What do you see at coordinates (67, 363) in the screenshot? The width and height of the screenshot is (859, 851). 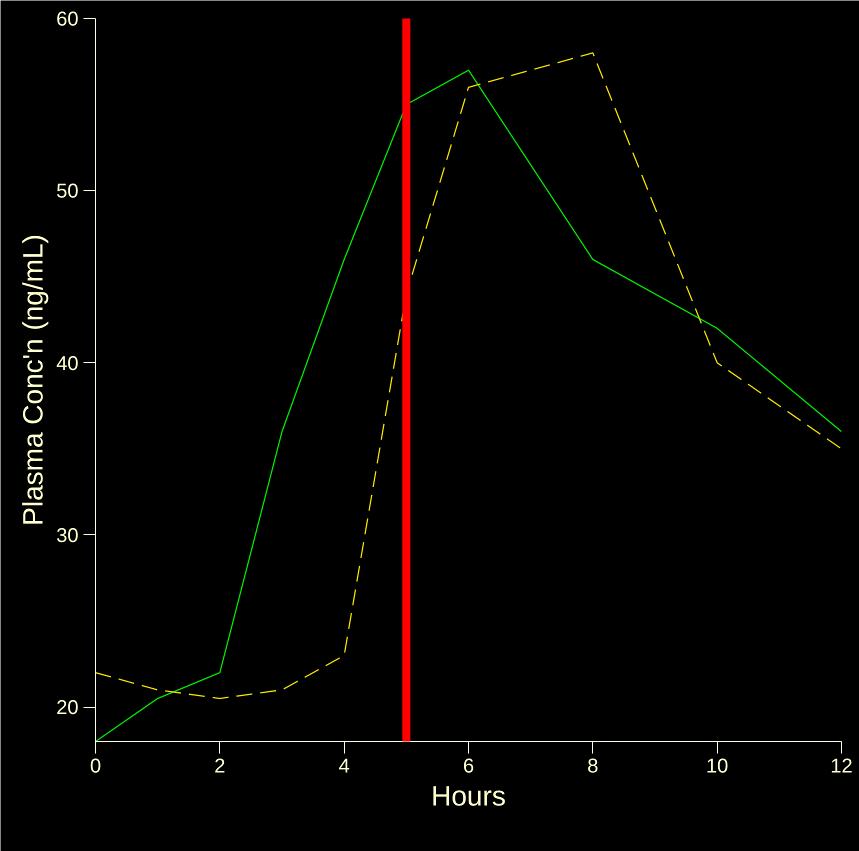 I see `y-tick-label: 40` at bounding box center [67, 363].